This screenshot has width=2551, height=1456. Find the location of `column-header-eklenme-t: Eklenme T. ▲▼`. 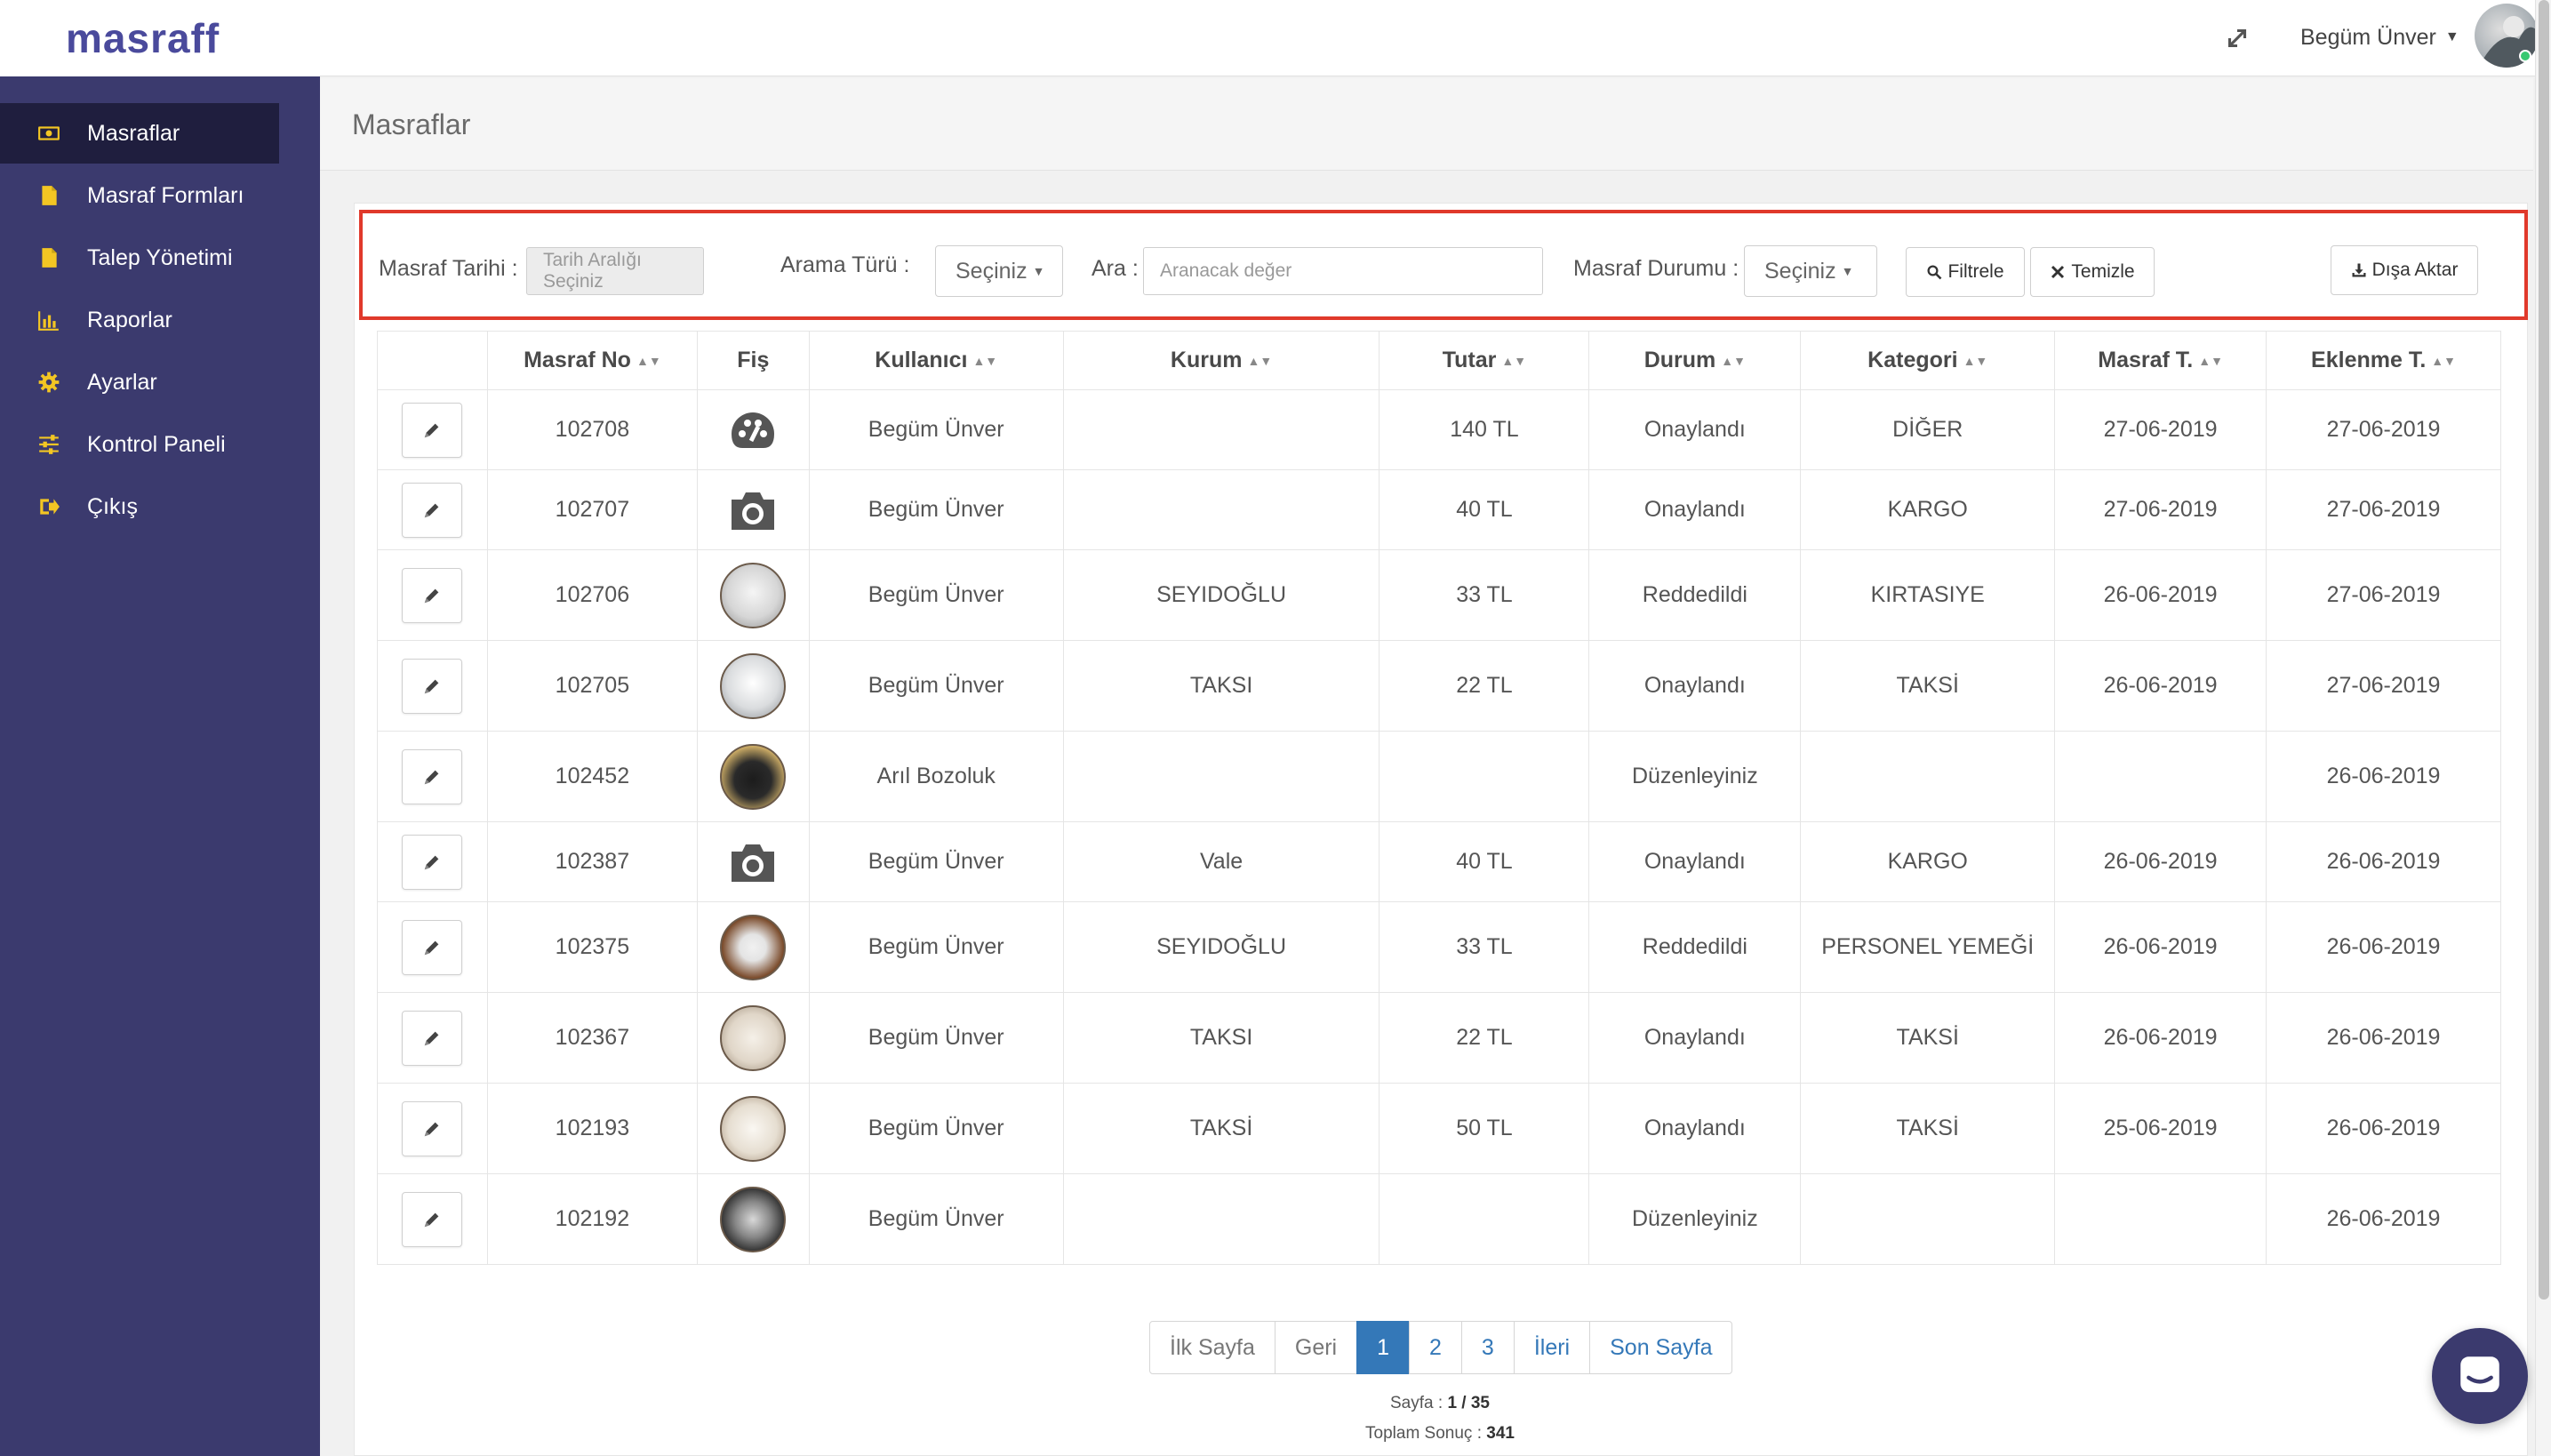

column-header-eklenme-t: Eklenme T. ▲▼ is located at coordinates (2383, 360).